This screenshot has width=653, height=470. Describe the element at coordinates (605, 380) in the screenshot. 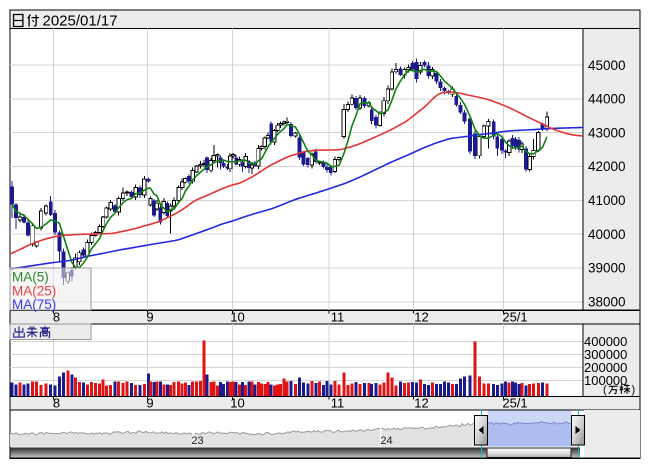

I see `svg-text: 100000` at that location.